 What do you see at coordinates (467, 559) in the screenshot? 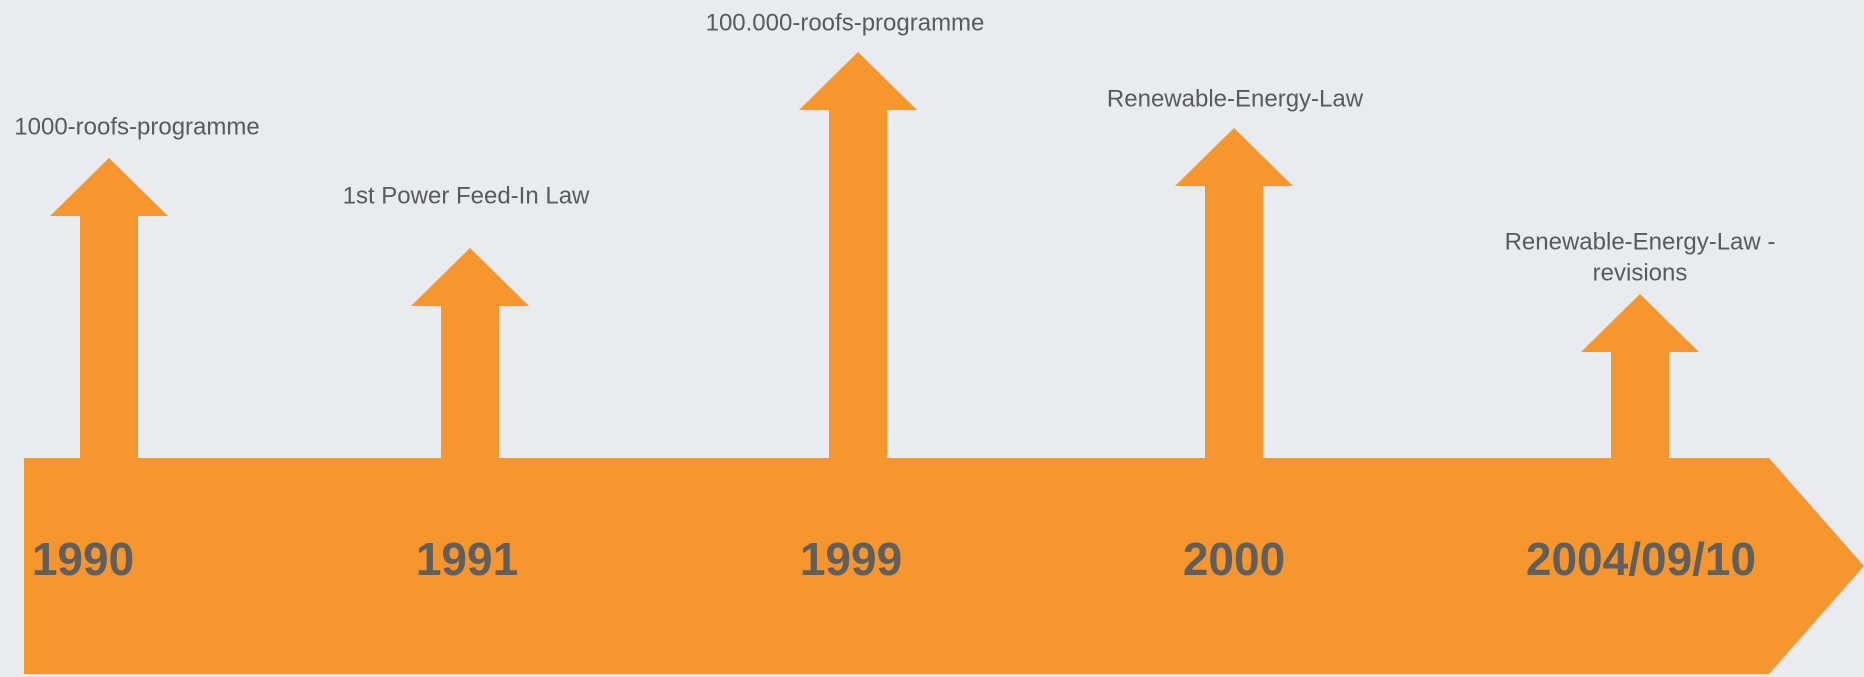
I see `event-year: 1991` at bounding box center [467, 559].